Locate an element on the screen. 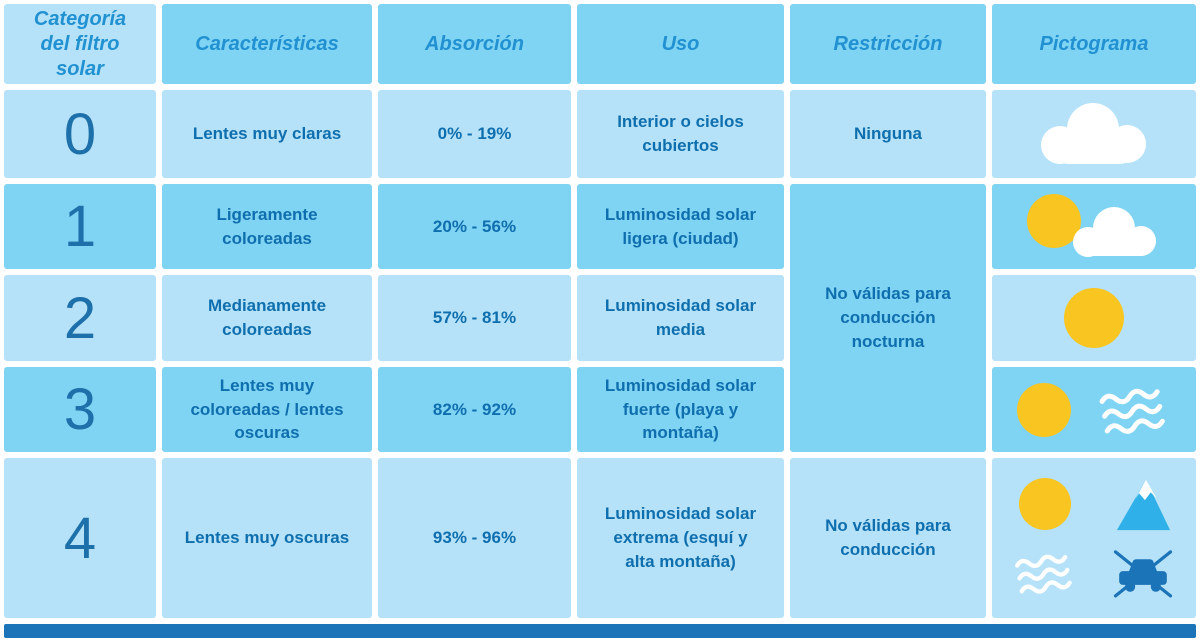 This screenshot has width=1200, height=642. row0-pictograma-cell is located at coordinates (1094, 134).